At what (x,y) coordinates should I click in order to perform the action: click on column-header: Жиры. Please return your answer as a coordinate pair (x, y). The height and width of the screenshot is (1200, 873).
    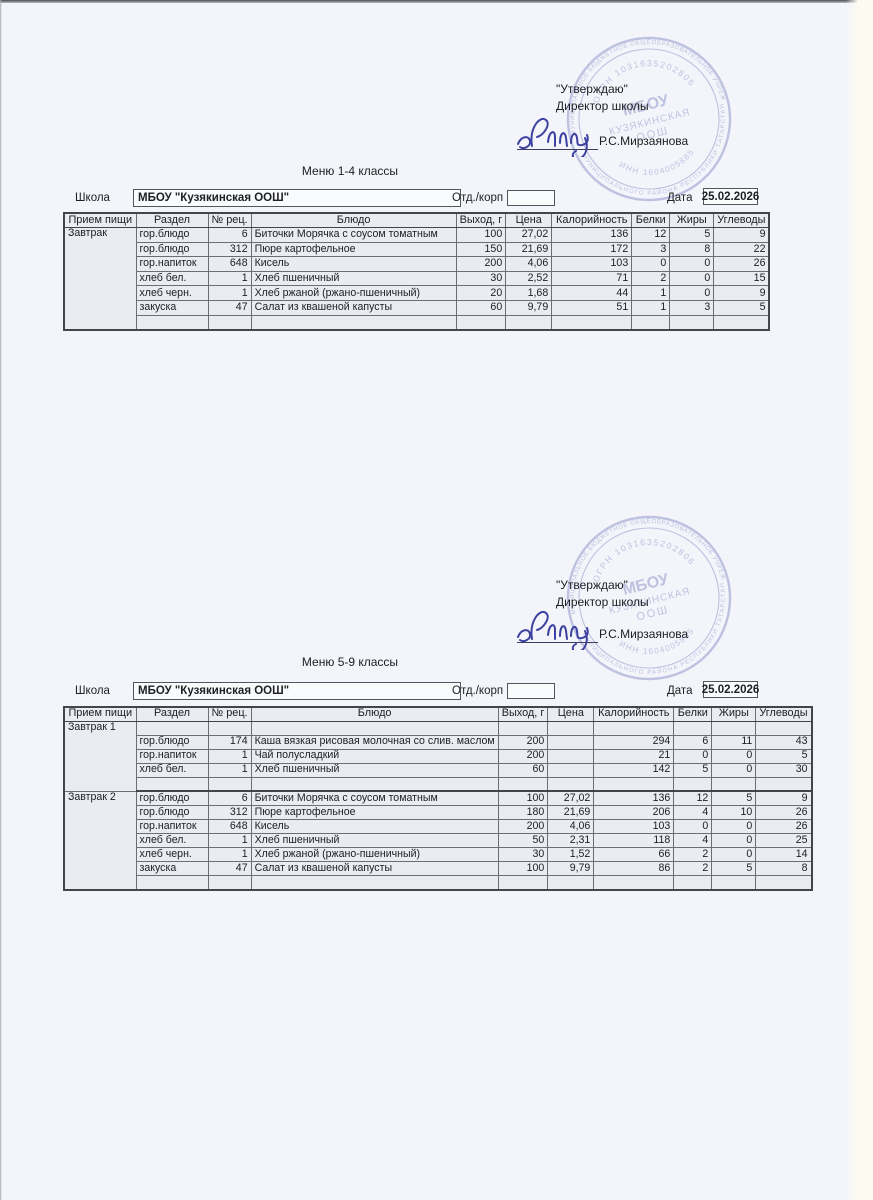
    Looking at the image, I should click on (734, 714).